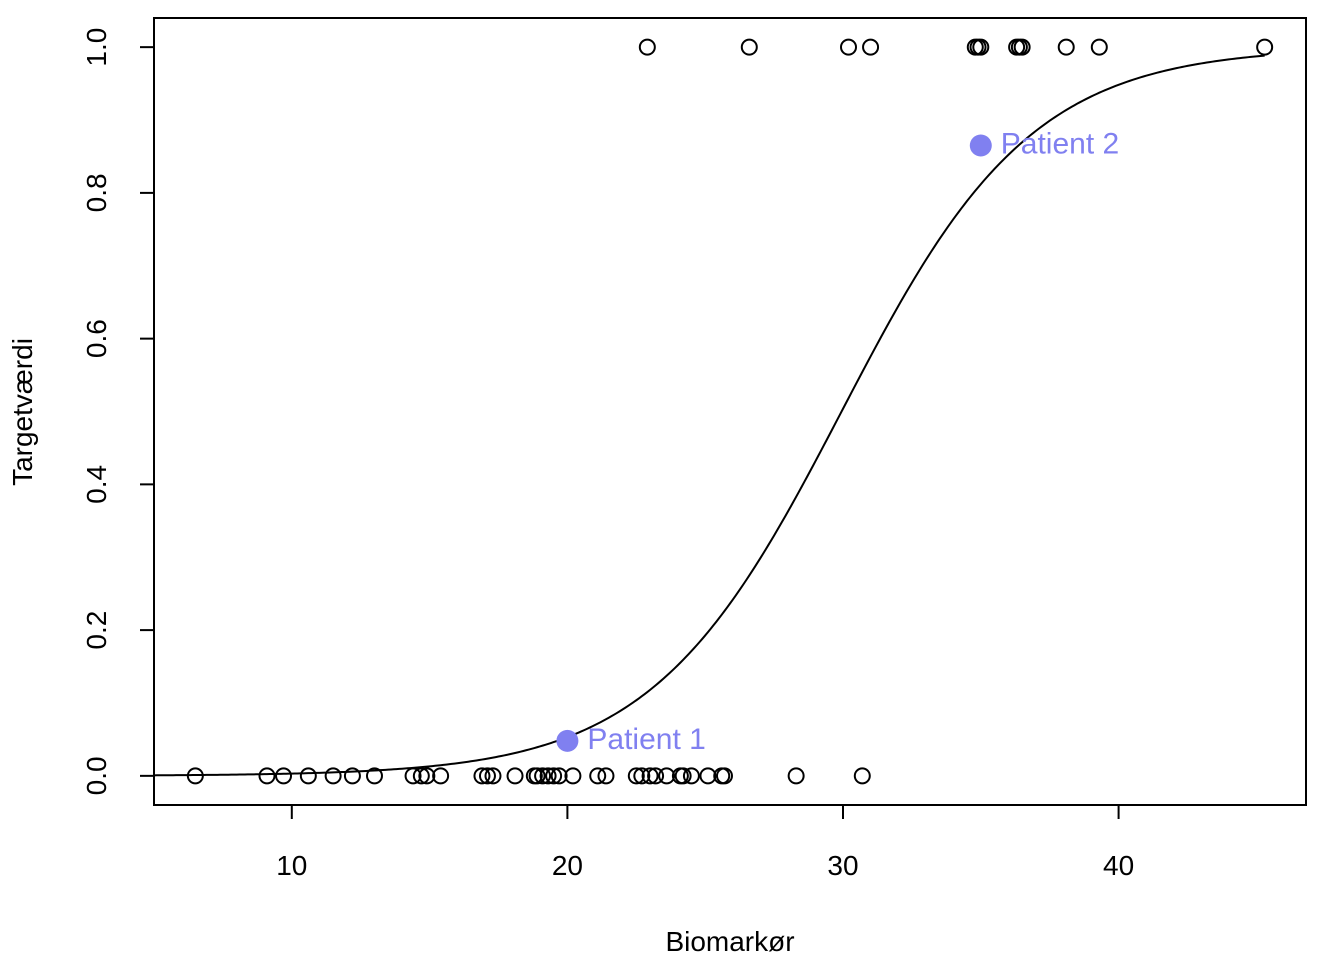 Image resolution: width=1344 pixels, height=960 pixels. What do you see at coordinates (729, 941) in the screenshot?
I see `x-axis-label: Biomarkør` at bounding box center [729, 941].